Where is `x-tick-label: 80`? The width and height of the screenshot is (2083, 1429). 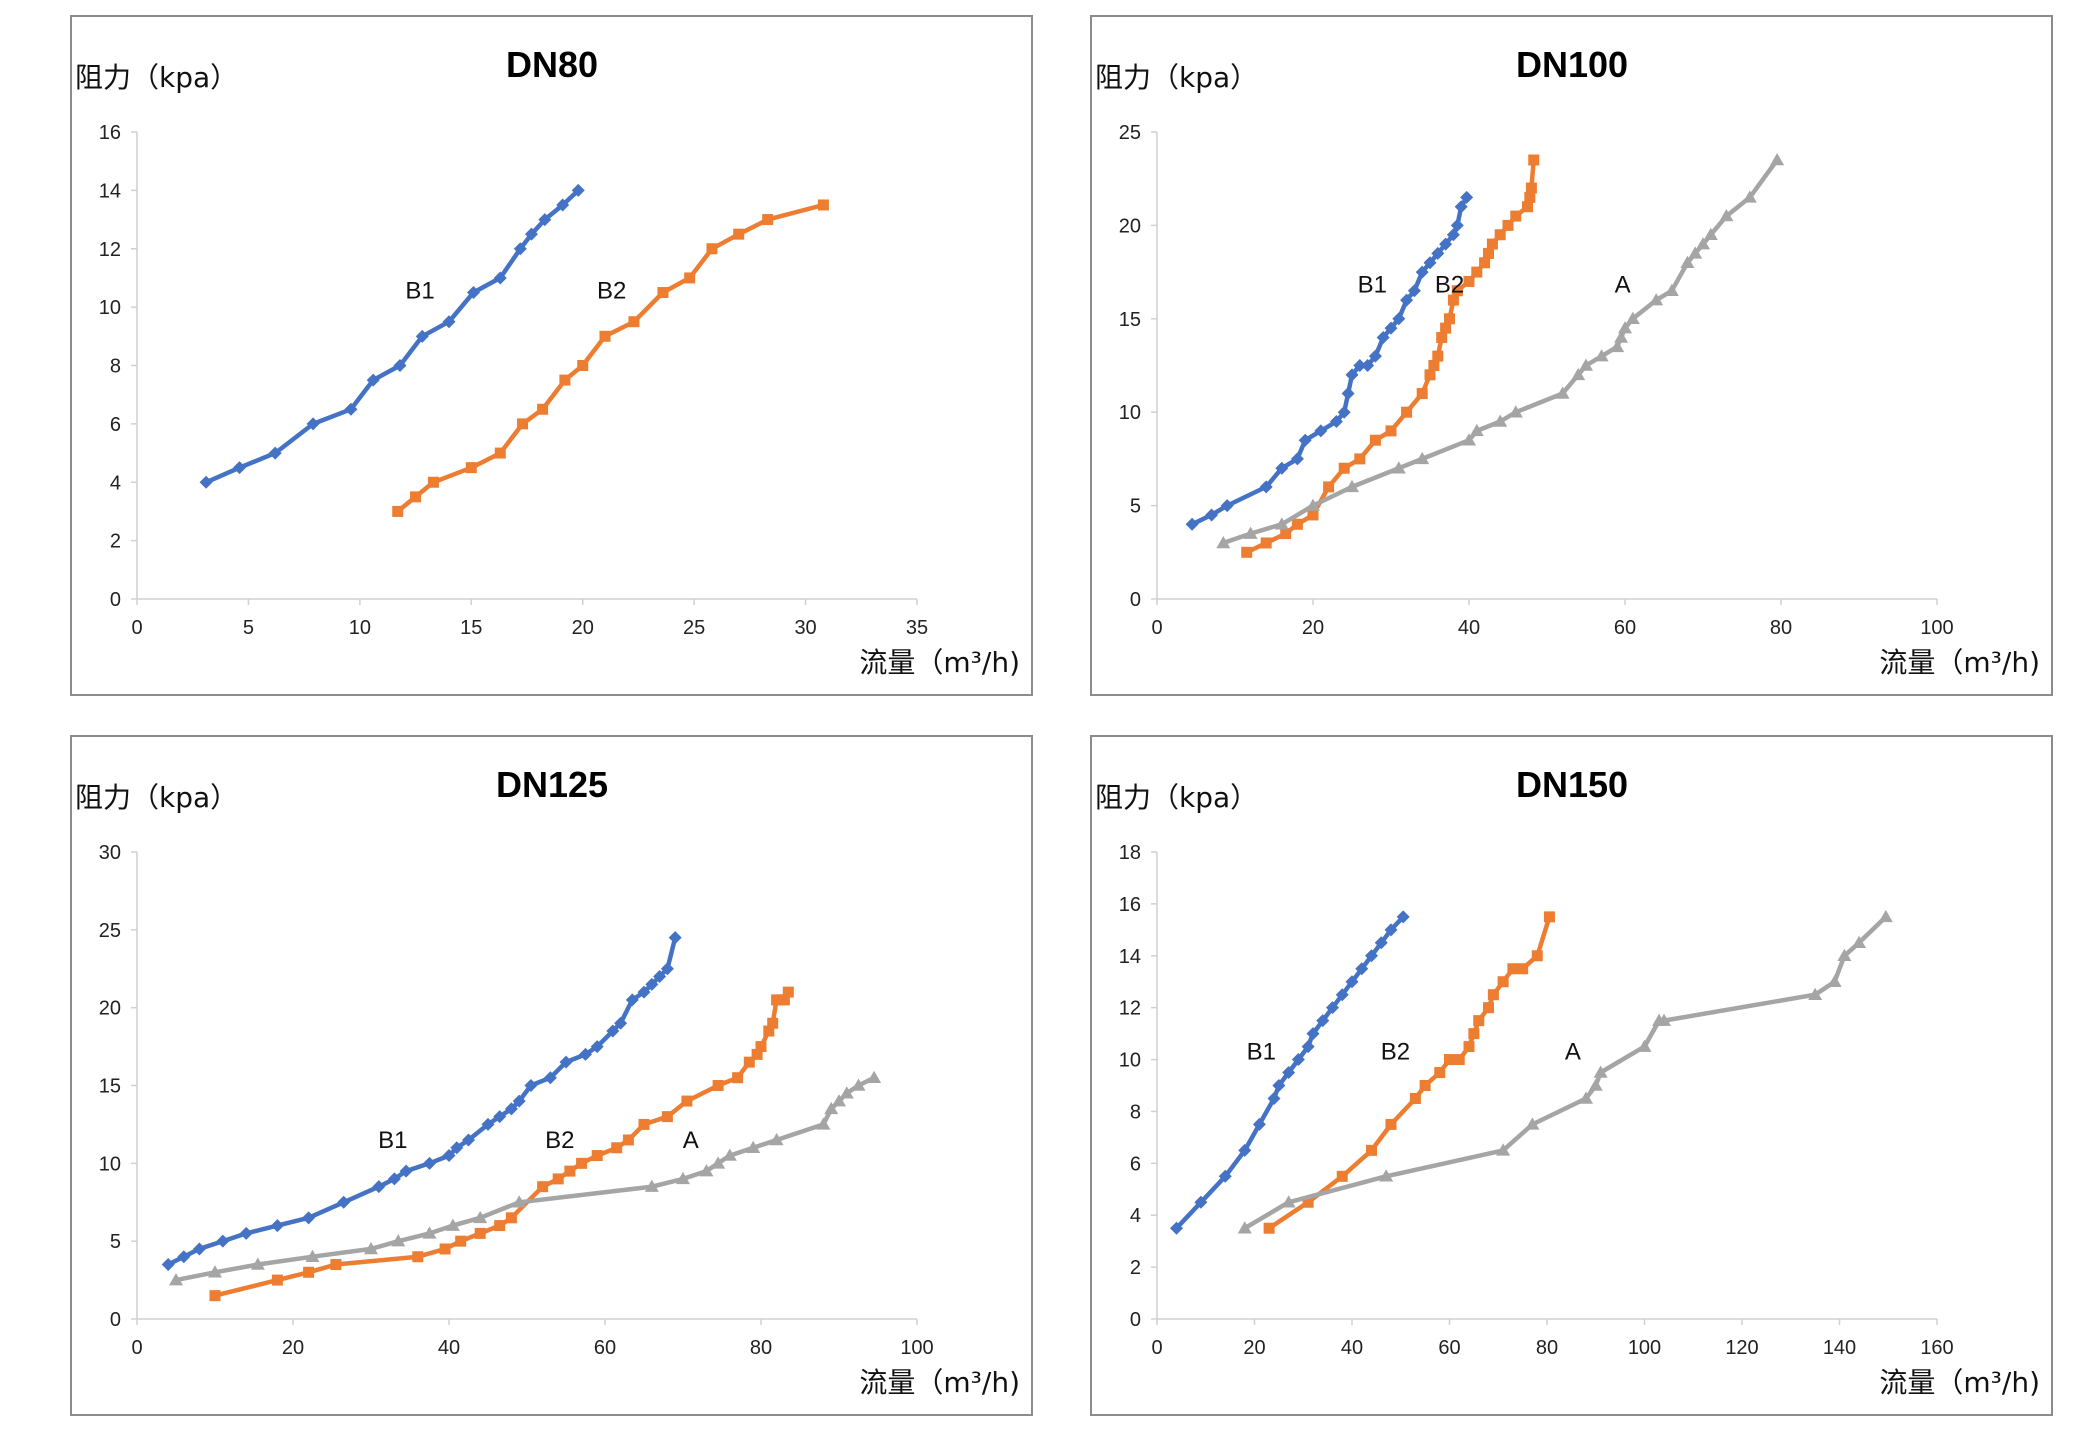
x-tick-label: 80 is located at coordinates (1547, 1348).